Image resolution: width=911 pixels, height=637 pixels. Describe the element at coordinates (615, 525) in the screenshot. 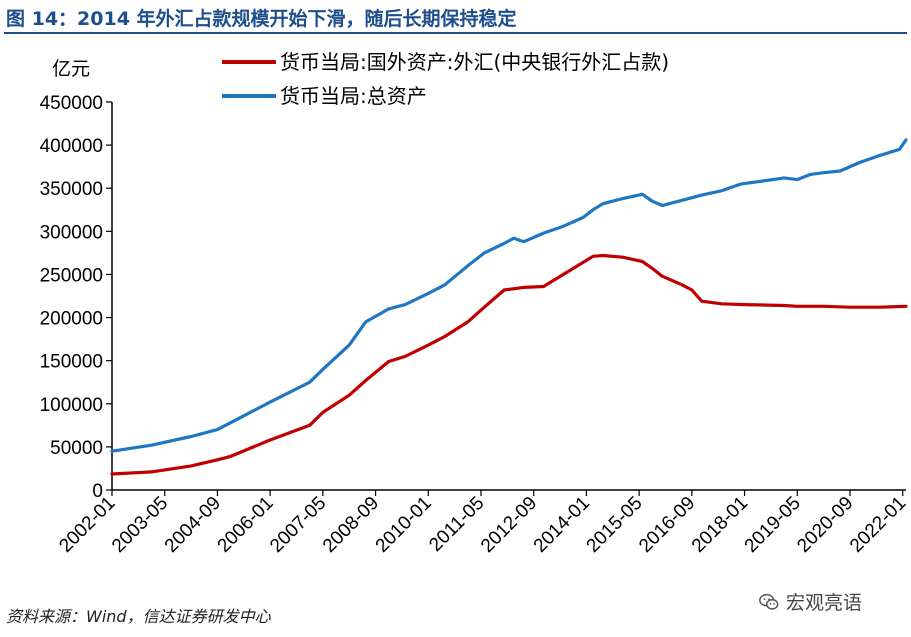

I see `x-tick-label: 2015-05` at that location.